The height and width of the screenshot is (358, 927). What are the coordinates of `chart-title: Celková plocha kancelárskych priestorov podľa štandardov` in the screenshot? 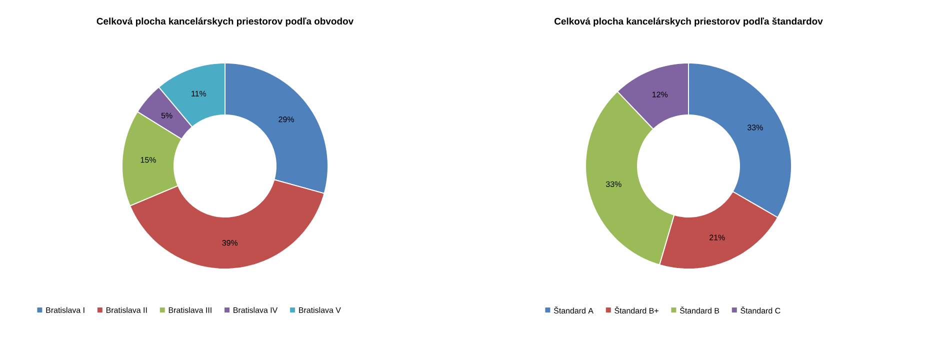 It's located at (688, 22).